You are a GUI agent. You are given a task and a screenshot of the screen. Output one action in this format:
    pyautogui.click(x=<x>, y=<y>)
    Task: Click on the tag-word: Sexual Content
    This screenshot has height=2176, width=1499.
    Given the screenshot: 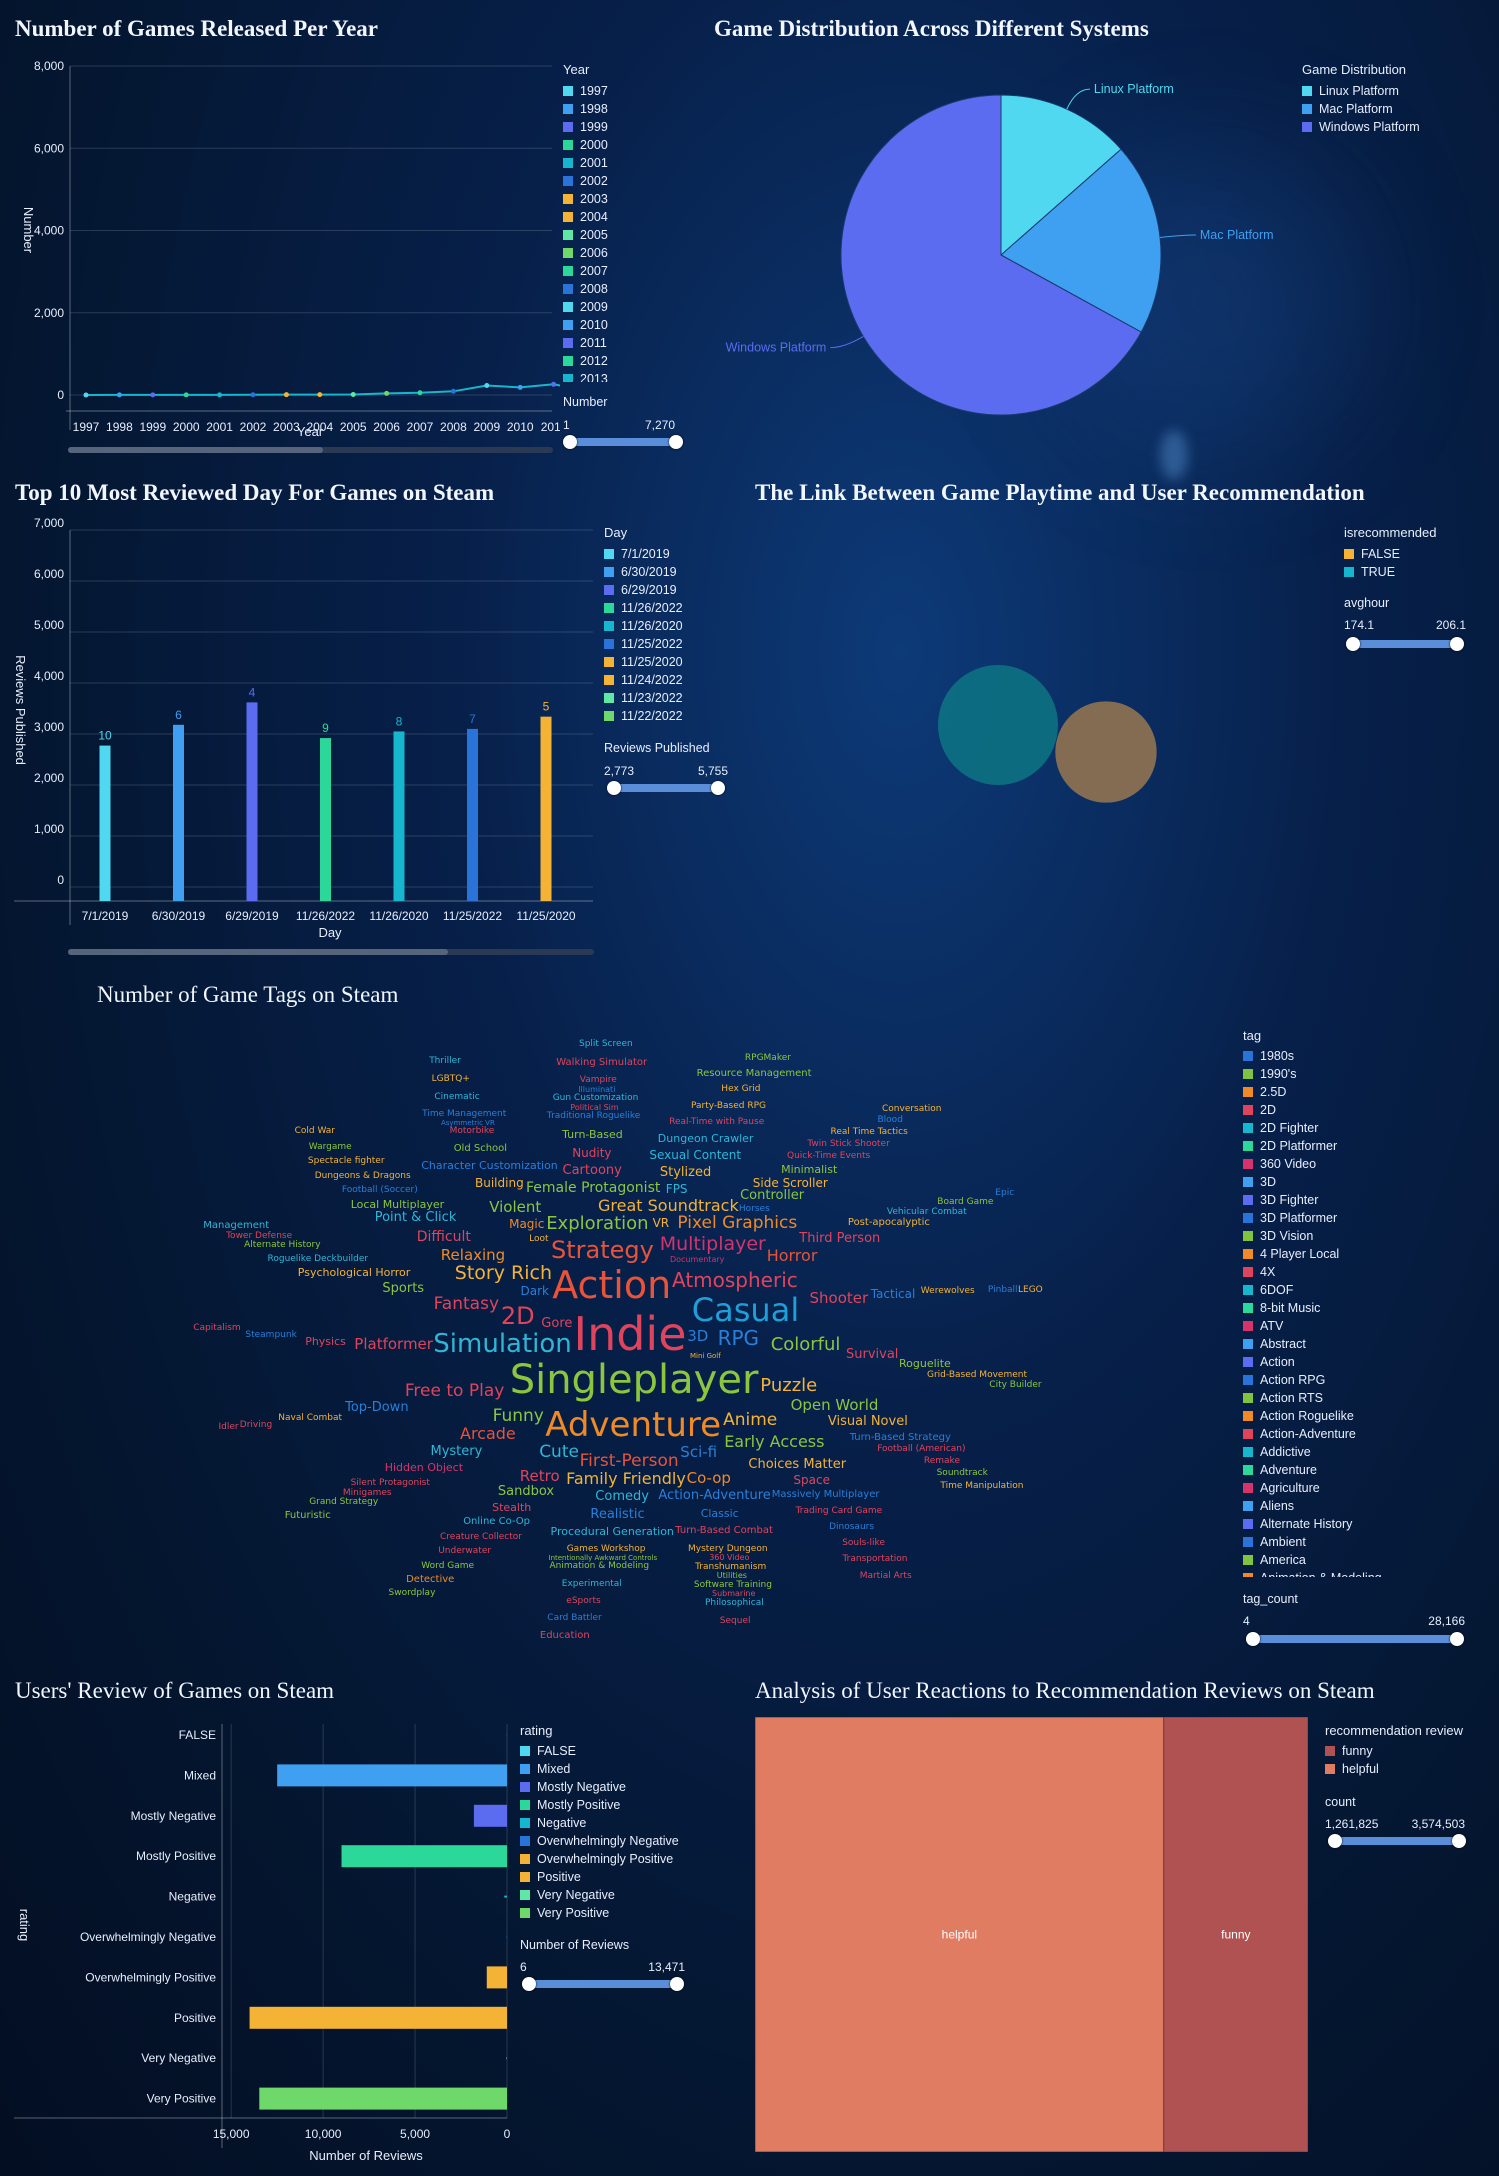 What is the action you would take?
    pyautogui.click(x=695, y=1155)
    